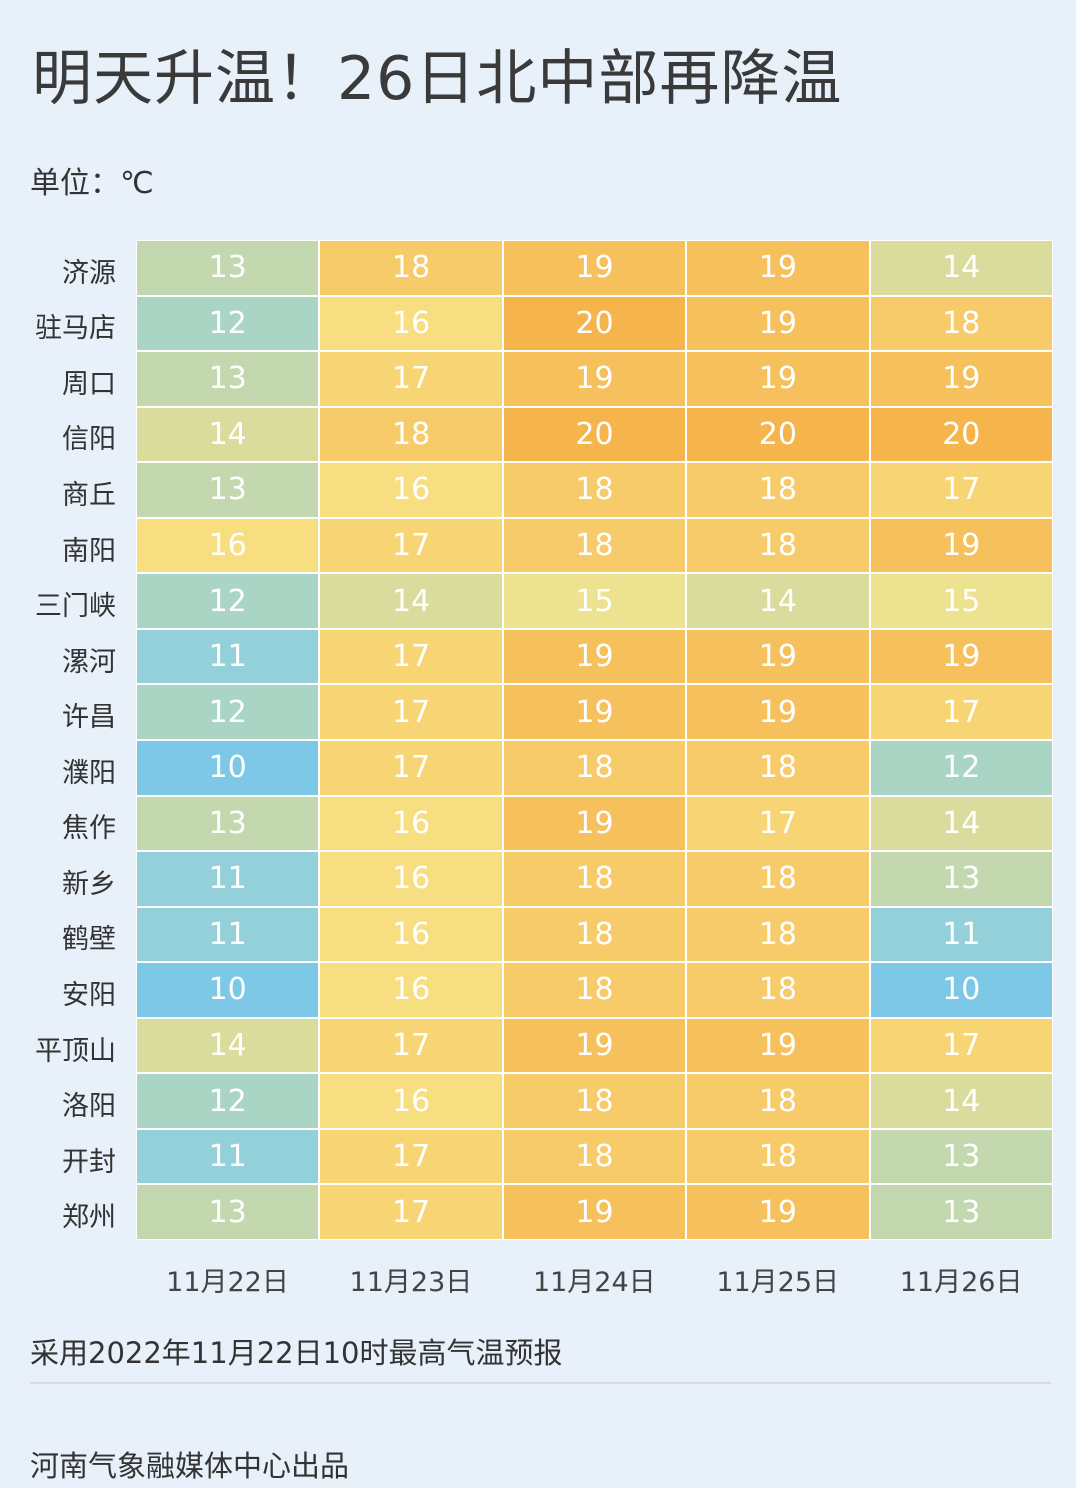  I want to click on credit-text: 河南气象融媒体中心出品, so click(190, 1466).